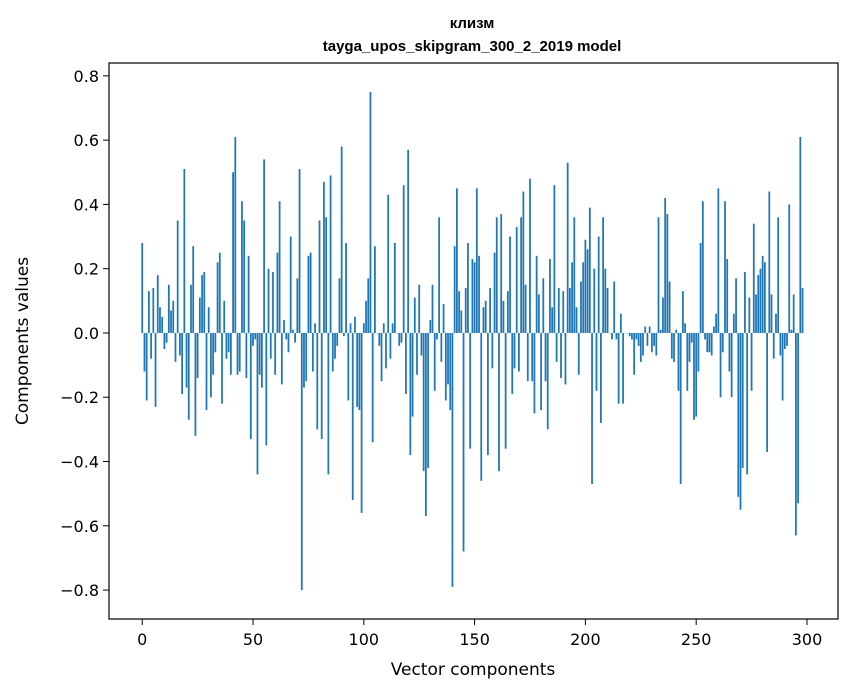 This screenshot has width=867, height=696. What do you see at coordinates (474, 639) in the screenshot?
I see `x-tick-label: 150` at bounding box center [474, 639].